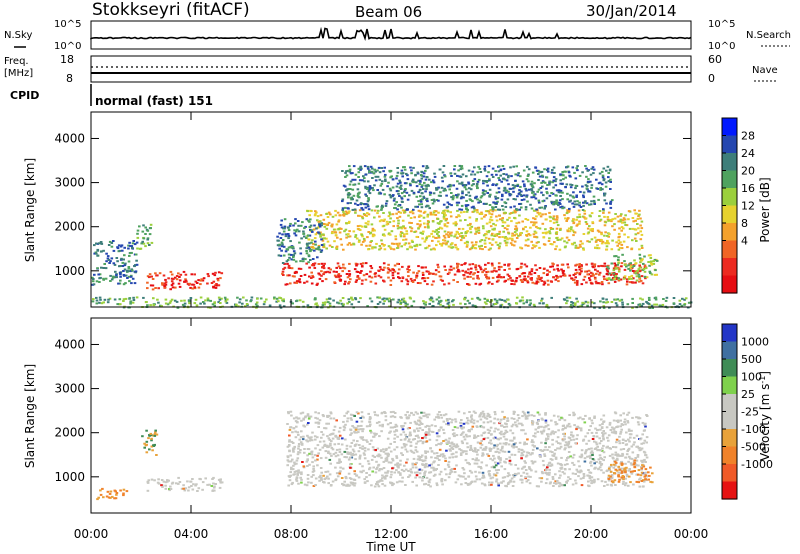 Image resolution: width=800 pixels, height=554 pixels. Describe the element at coordinates (69, 78) in the screenshot. I see `freq-tick-left-bottom: 8` at that location.